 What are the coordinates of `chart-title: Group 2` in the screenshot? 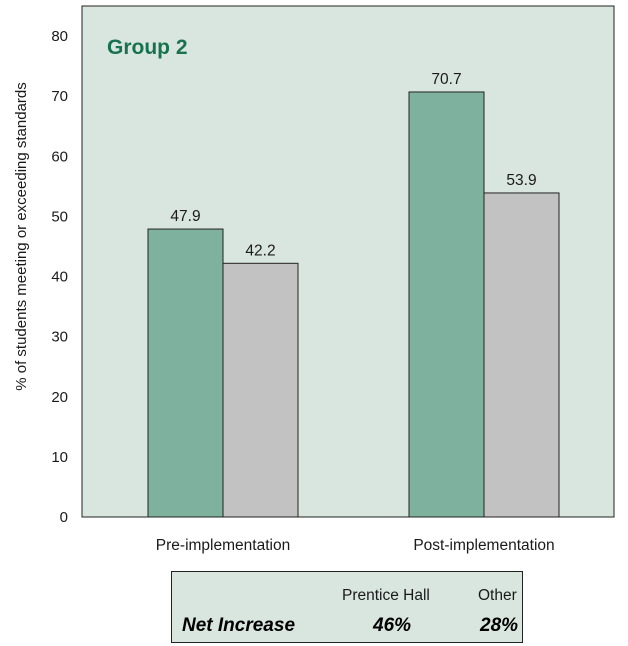 It's located at (147, 47).